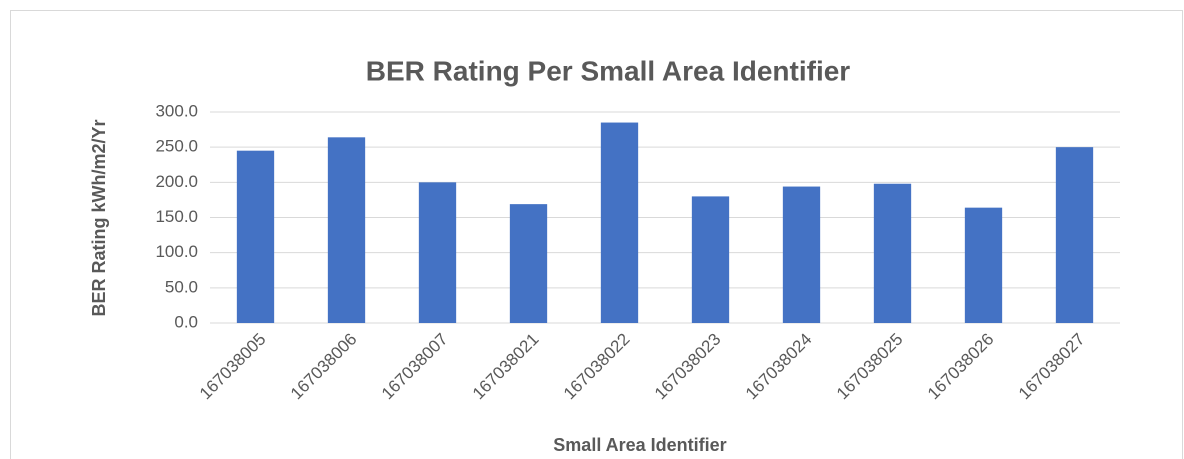 The image size is (1184, 459). What do you see at coordinates (181, 286) in the screenshot?
I see `y-tick-label: 50.0` at bounding box center [181, 286].